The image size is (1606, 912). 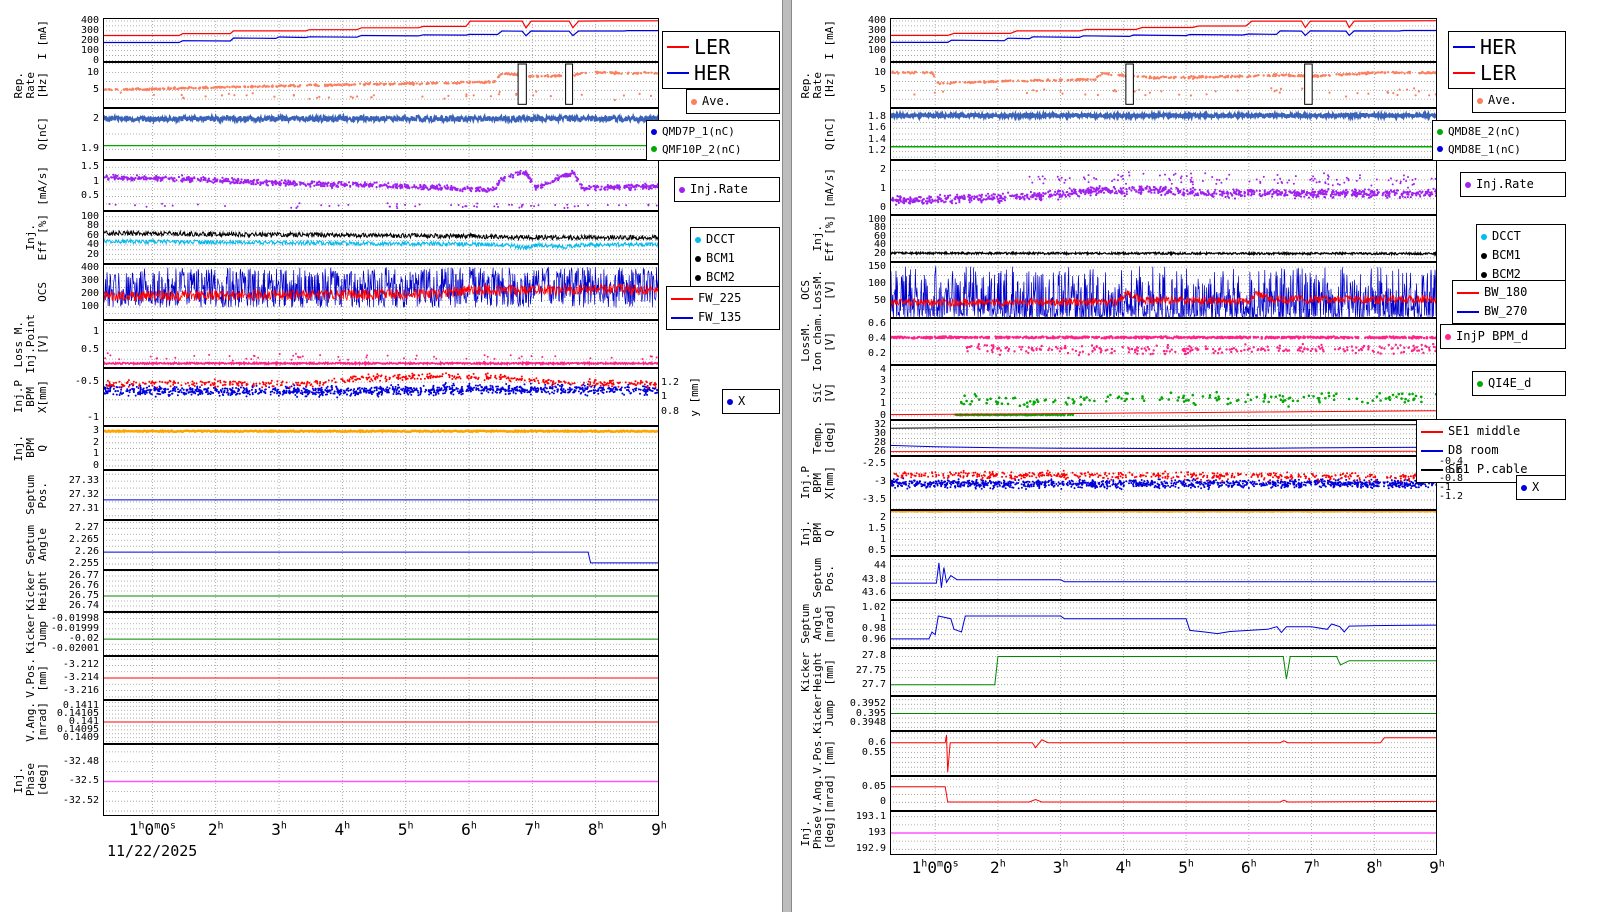 I want to click on legend-charge: QMD8E_2(nC) QMD8E_1(nC), so click(x=1499, y=141).